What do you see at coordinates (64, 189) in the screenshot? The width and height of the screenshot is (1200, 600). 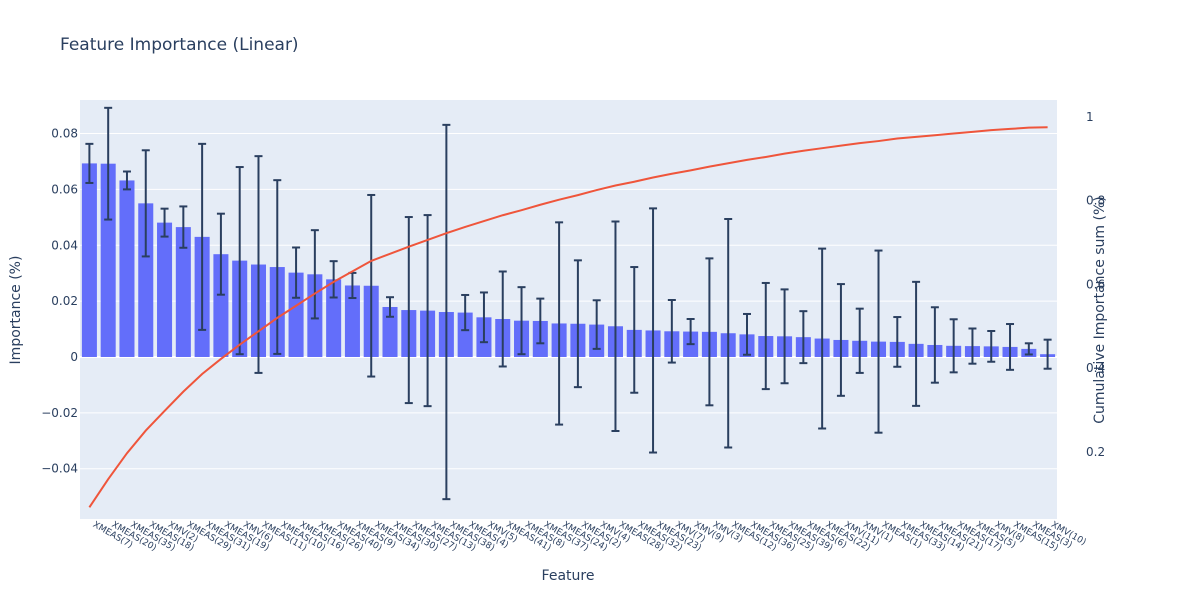 I see `y-tick-label-5: 0.06` at bounding box center [64, 189].